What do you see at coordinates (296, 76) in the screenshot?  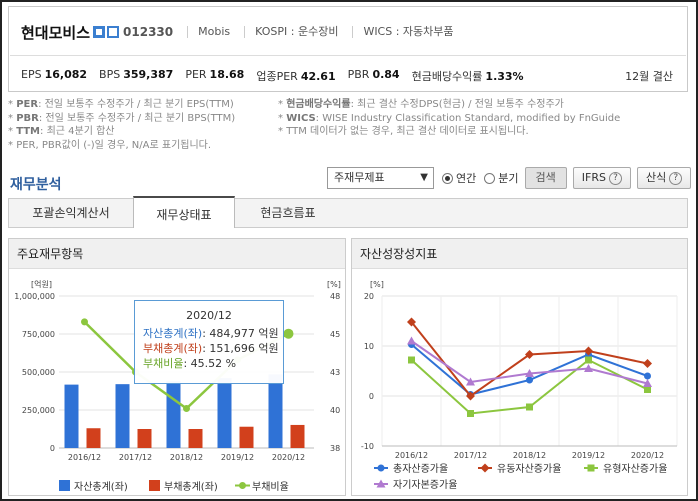 I see `metric-industry-per: 업종PER 42.61` at bounding box center [296, 76].